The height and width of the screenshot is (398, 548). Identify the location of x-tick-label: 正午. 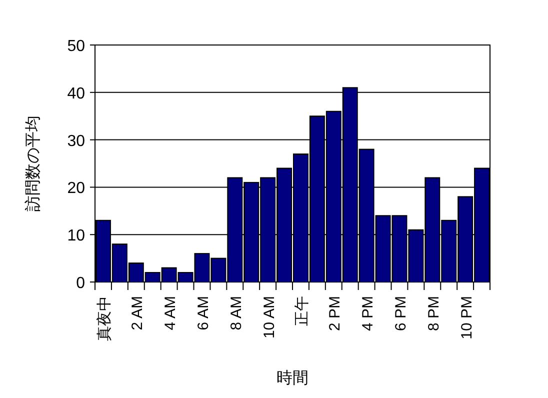
(302, 311).